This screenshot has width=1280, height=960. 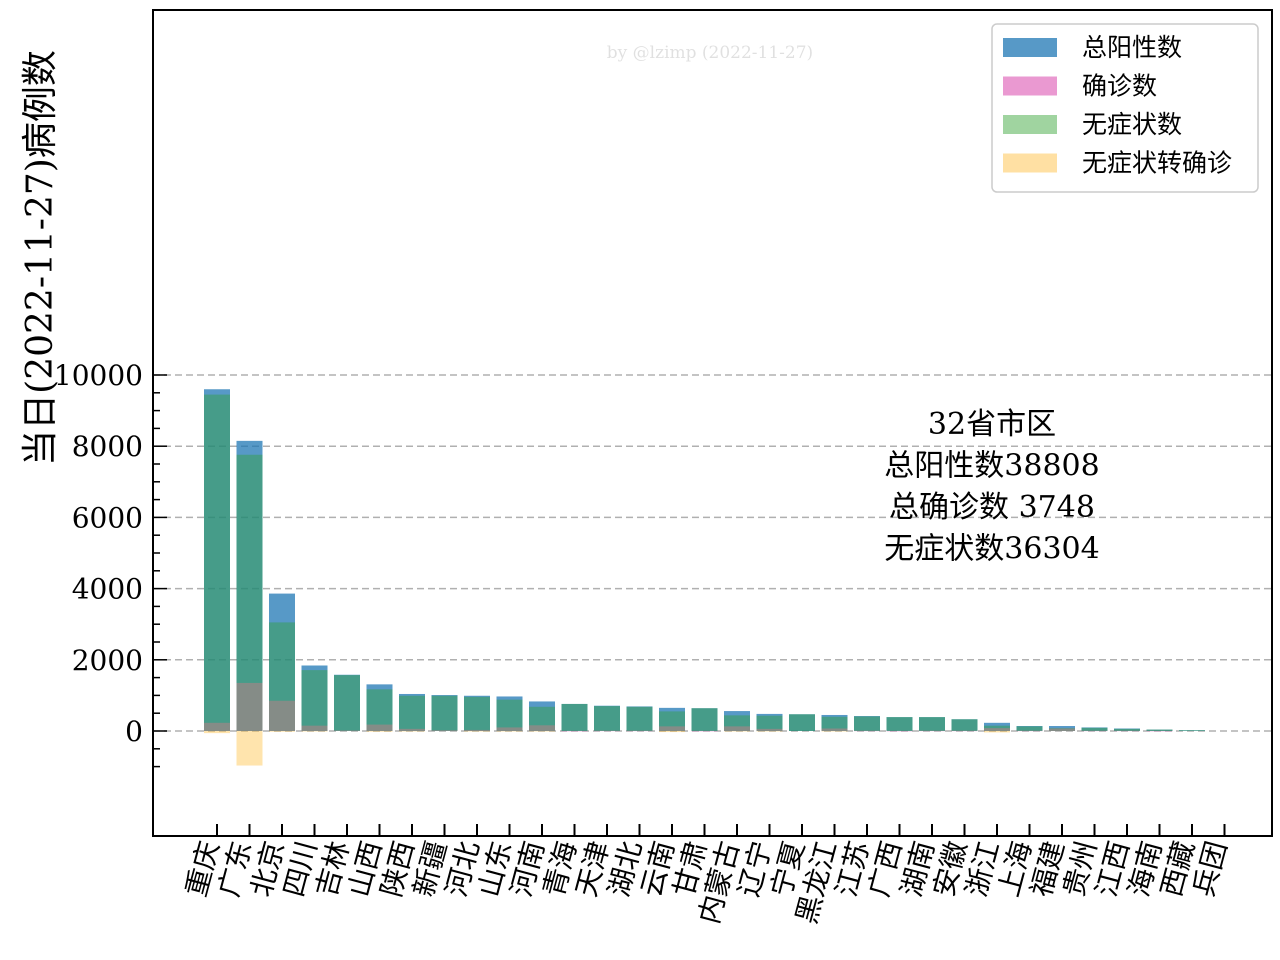 I want to click on annotation-line: 32省市区, so click(x=992, y=424).